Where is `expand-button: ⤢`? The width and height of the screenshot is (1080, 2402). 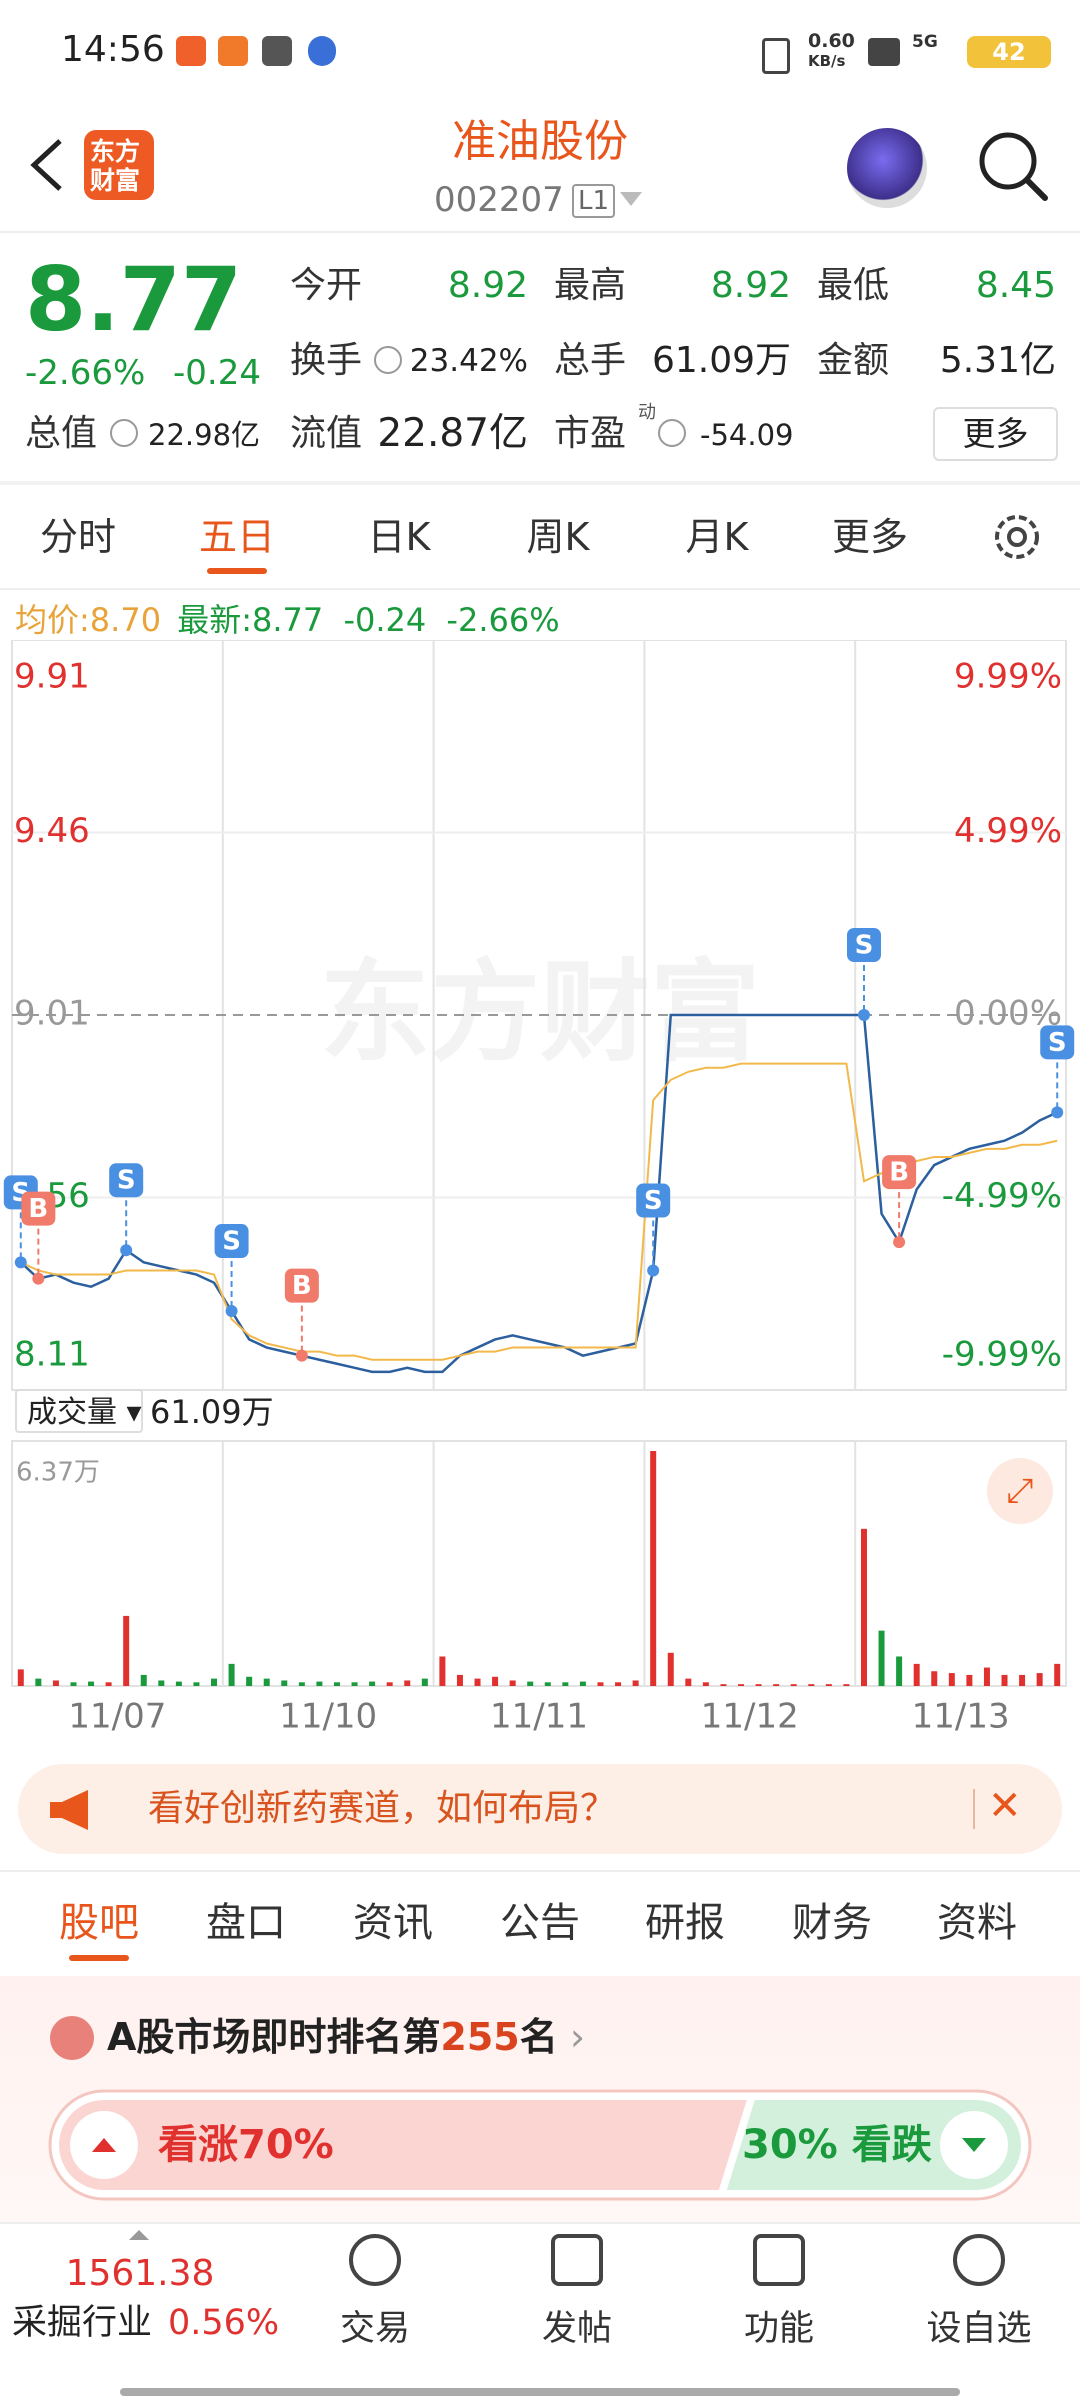 expand-button: ⤢ is located at coordinates (1020, 1491).